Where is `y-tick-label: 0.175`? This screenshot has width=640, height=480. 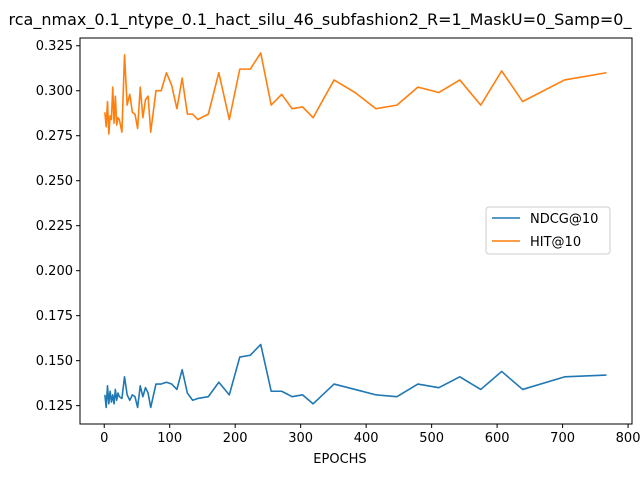
y-tick-label: 0.175 is located at coordinates (54, 316).